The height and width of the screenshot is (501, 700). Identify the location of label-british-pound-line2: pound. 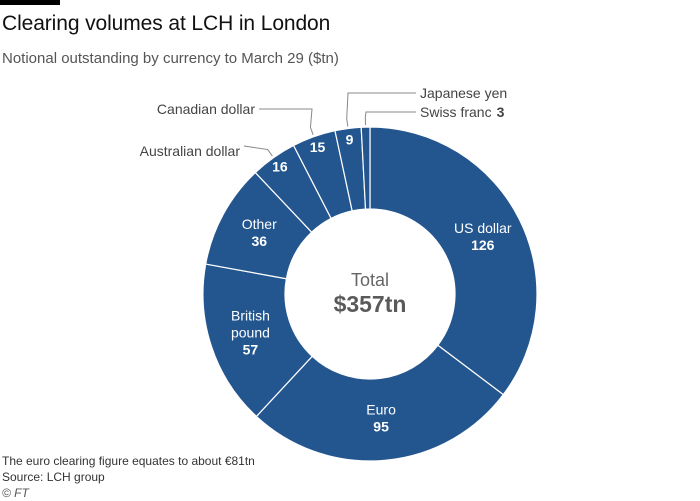
(250, 332).